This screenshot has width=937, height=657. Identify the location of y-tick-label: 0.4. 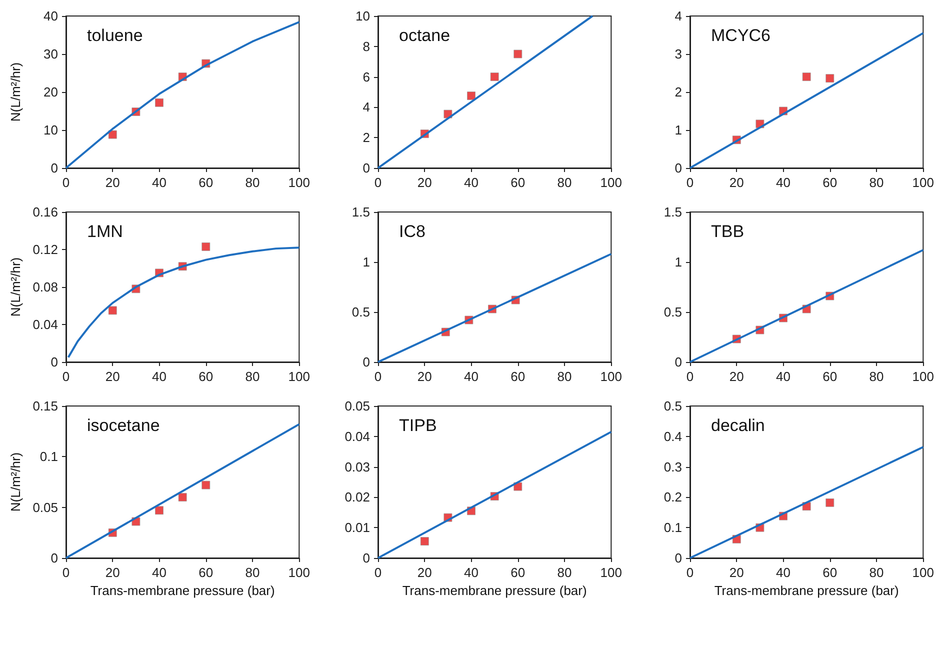
(673, 436).